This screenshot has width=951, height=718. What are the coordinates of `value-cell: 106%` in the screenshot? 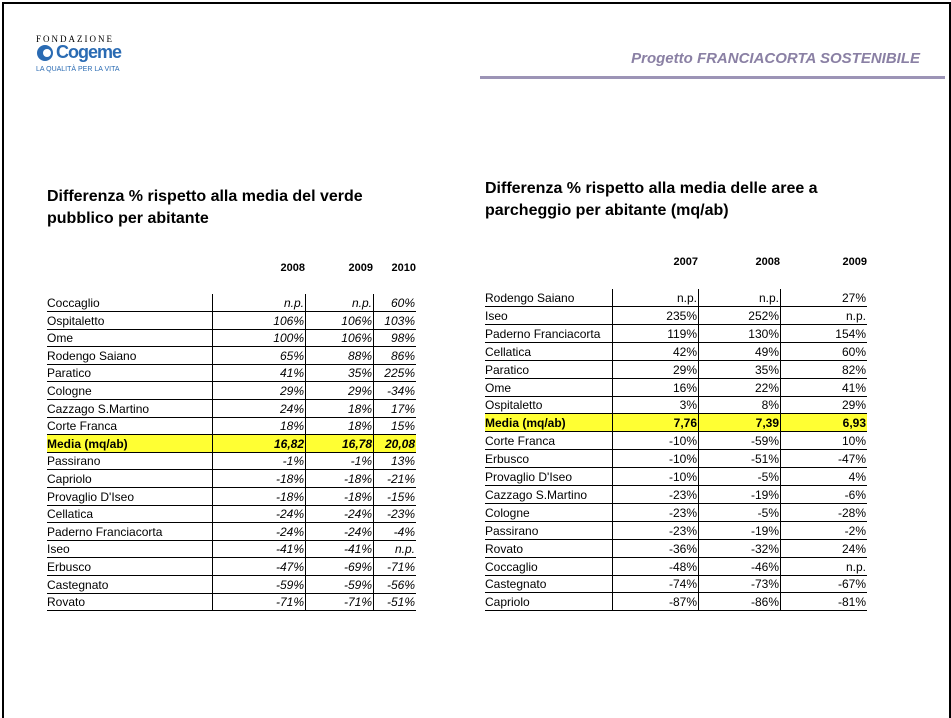 It's located at (258, 320).